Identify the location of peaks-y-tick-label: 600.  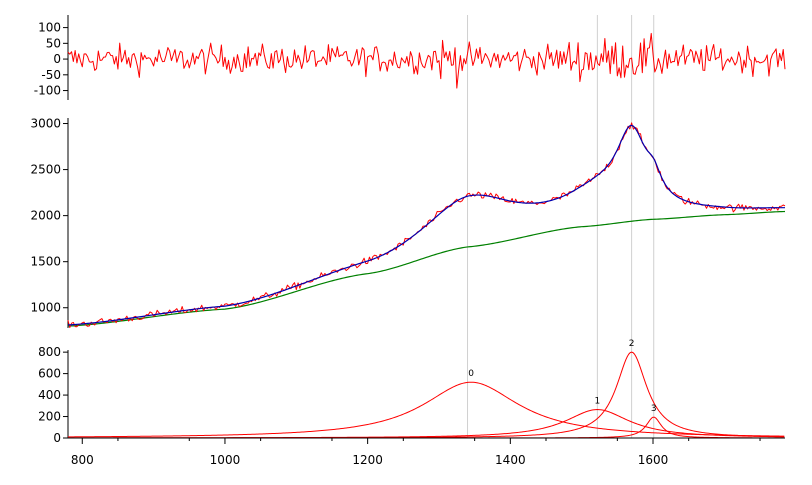
(49, 374).